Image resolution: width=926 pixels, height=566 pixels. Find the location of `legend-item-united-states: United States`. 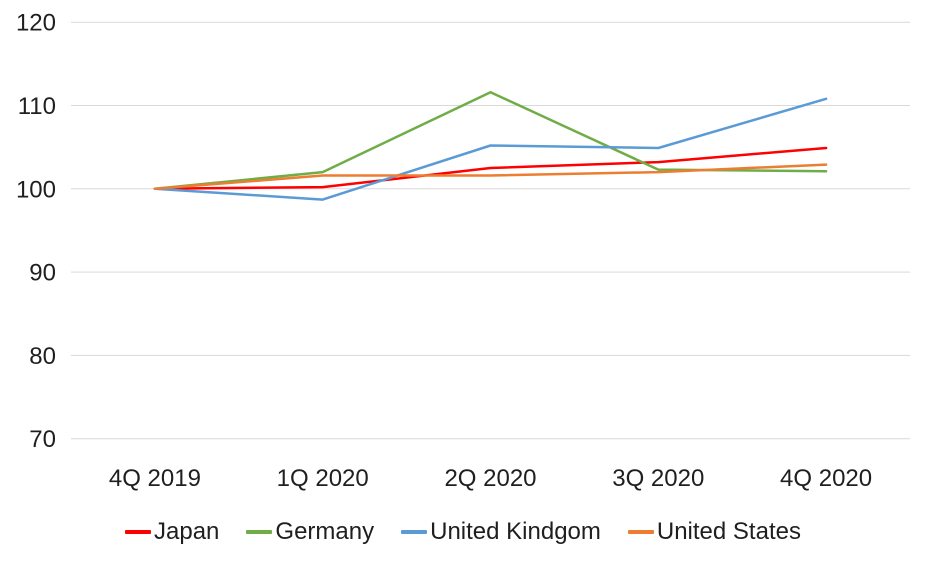

legend-item-united-states: United States is located at coordinates (714, 532).